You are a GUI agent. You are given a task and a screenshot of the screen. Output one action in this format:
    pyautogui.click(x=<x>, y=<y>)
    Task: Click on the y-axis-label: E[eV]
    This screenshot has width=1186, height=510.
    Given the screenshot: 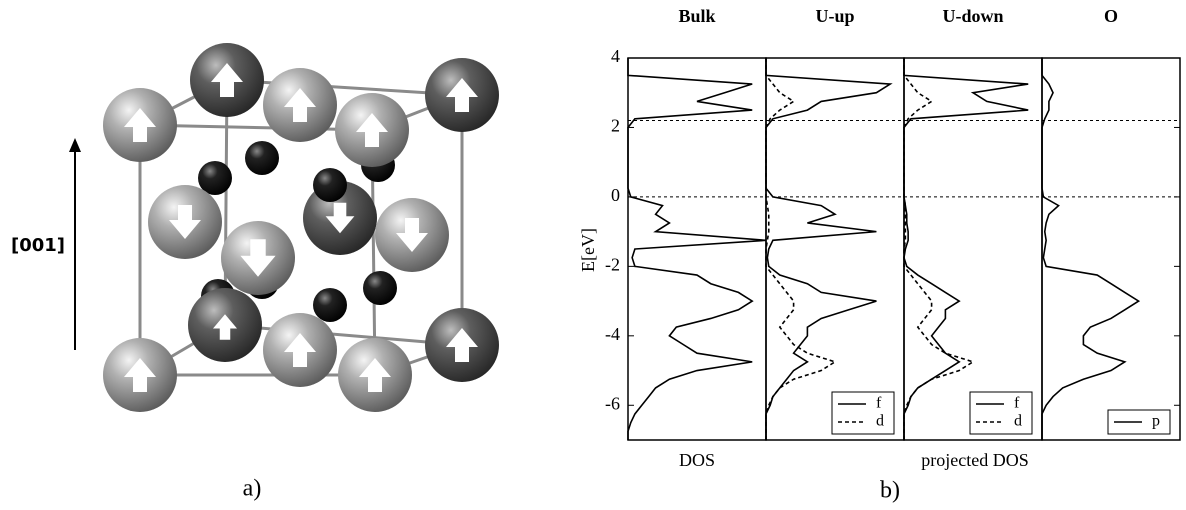 What is the action you would take?
    pyautogui.click(x=588, y=250)
    